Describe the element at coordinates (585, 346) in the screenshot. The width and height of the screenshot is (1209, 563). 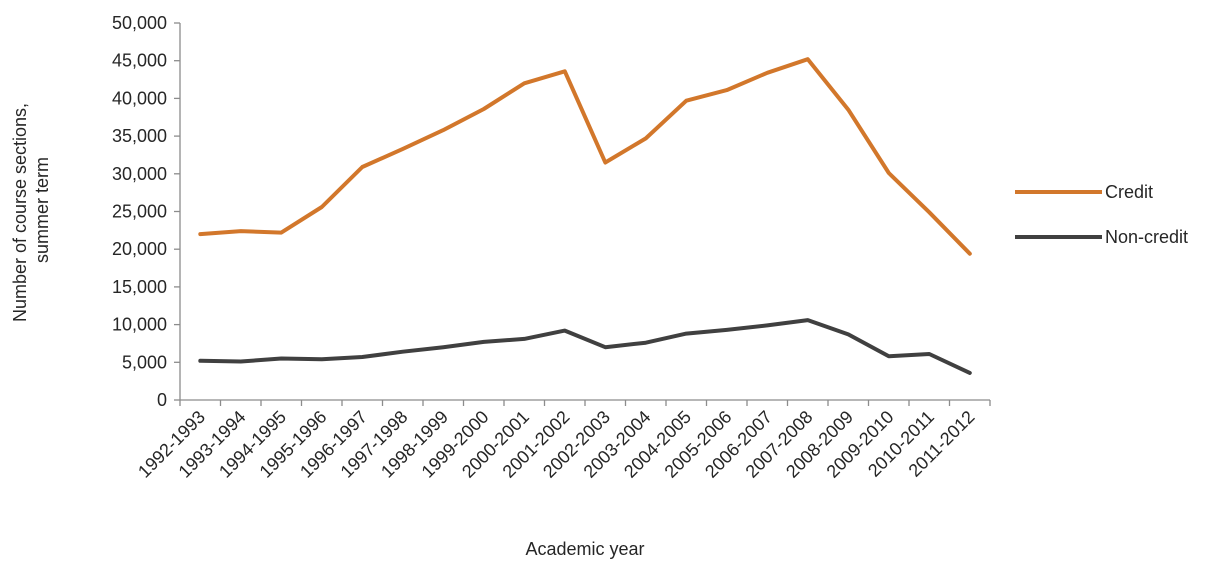
I see `series-line-non-credit` at that location.